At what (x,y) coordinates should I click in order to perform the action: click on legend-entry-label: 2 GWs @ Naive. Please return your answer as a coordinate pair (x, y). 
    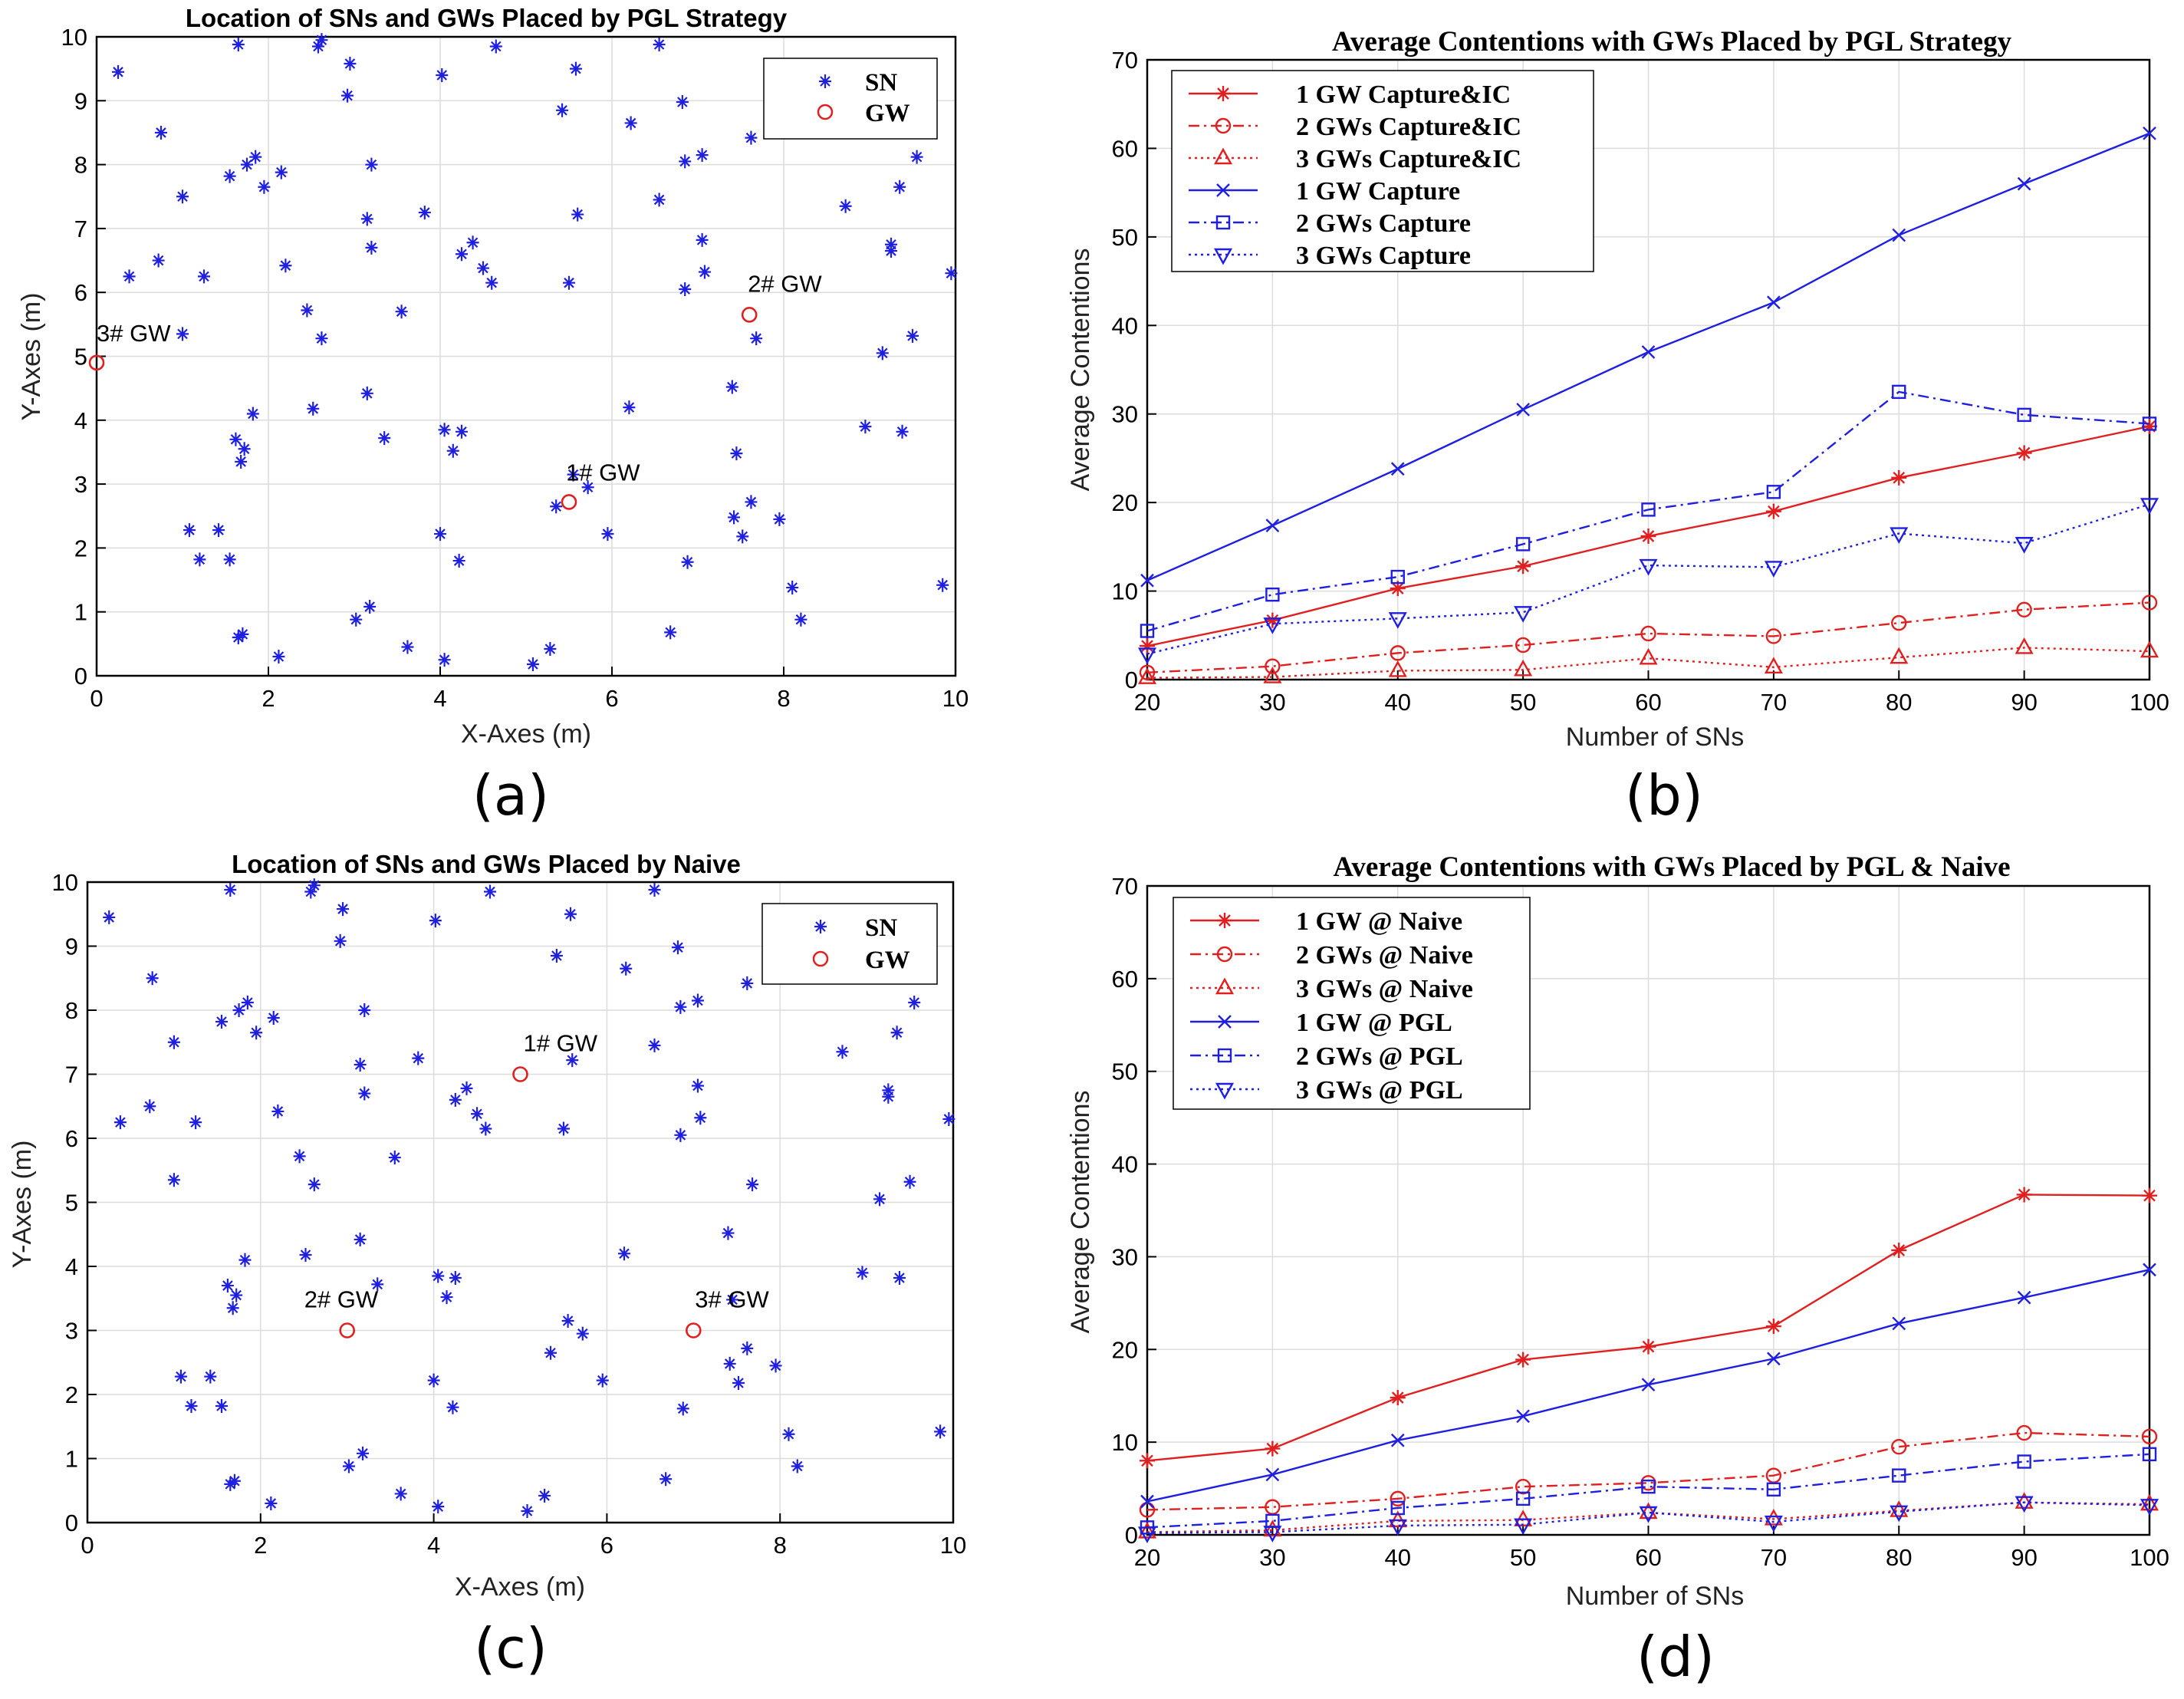
    Looking at the image, I should click on (1385, 955).